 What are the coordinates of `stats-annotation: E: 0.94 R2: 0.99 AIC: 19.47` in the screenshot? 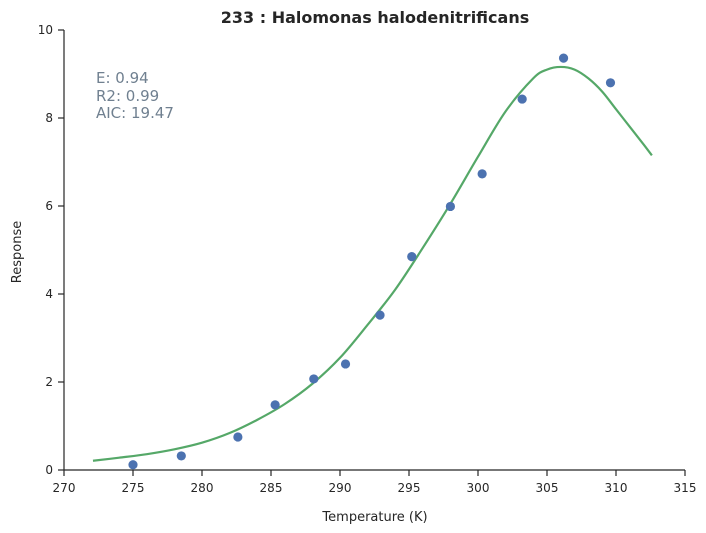 It's located at (135, 95).